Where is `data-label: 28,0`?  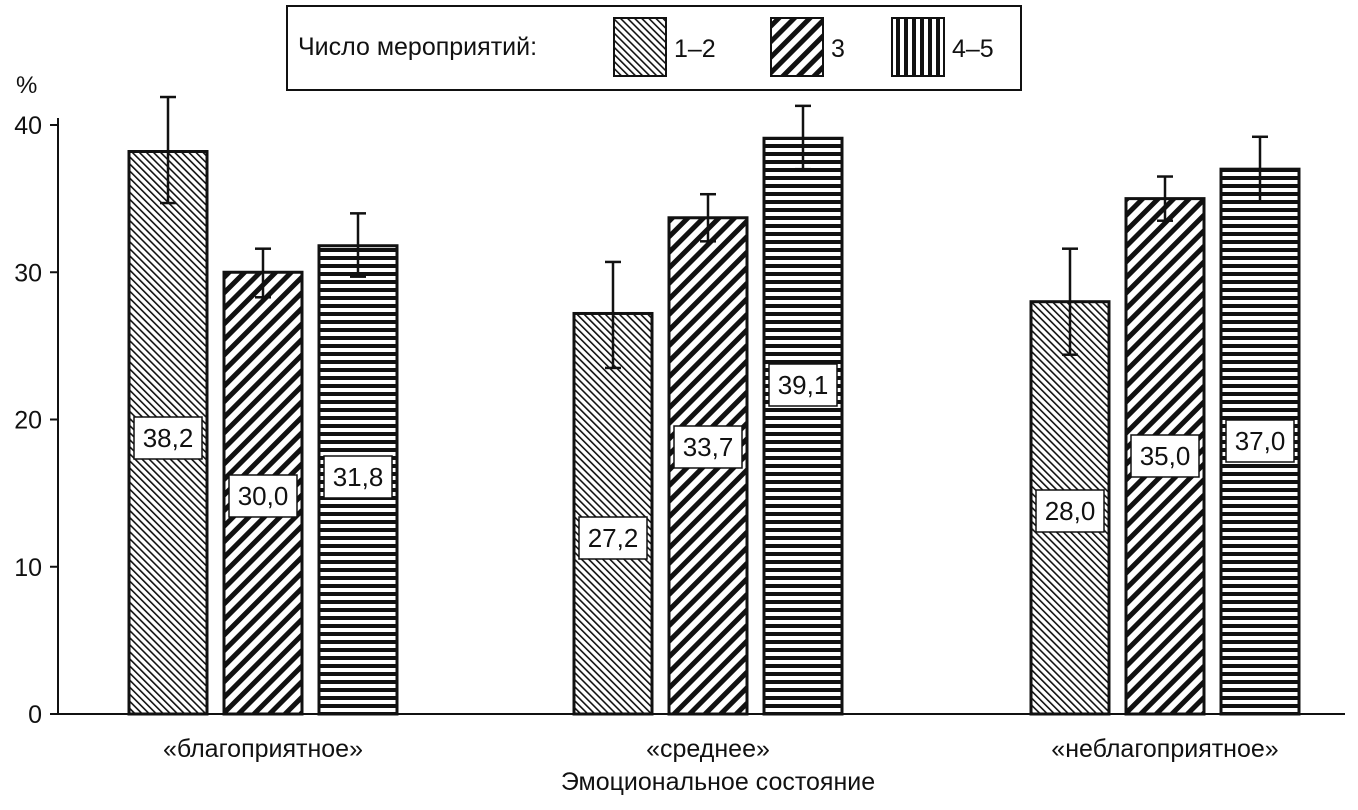 data-label: 28,0 is located at coordinates (1070, 511).